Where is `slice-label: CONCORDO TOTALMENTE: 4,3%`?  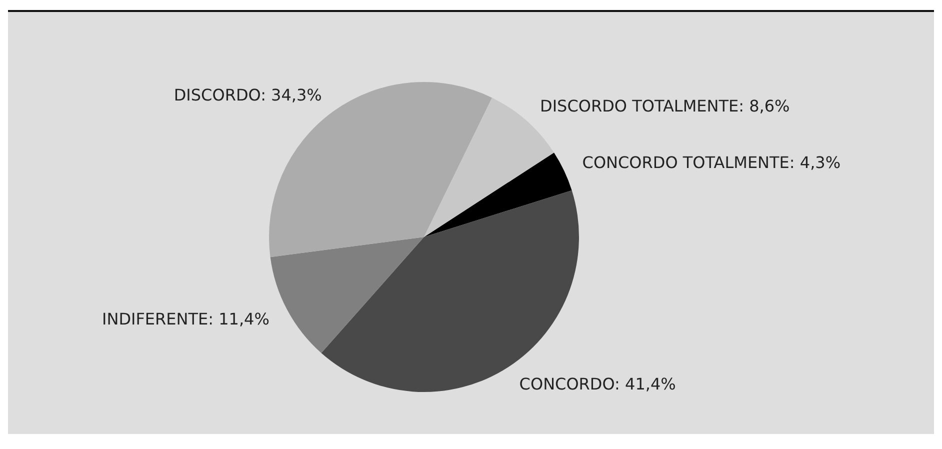 slice-label: CONCORDO TOTALMENTE: 4,3% is located at coordinates (711, 162).